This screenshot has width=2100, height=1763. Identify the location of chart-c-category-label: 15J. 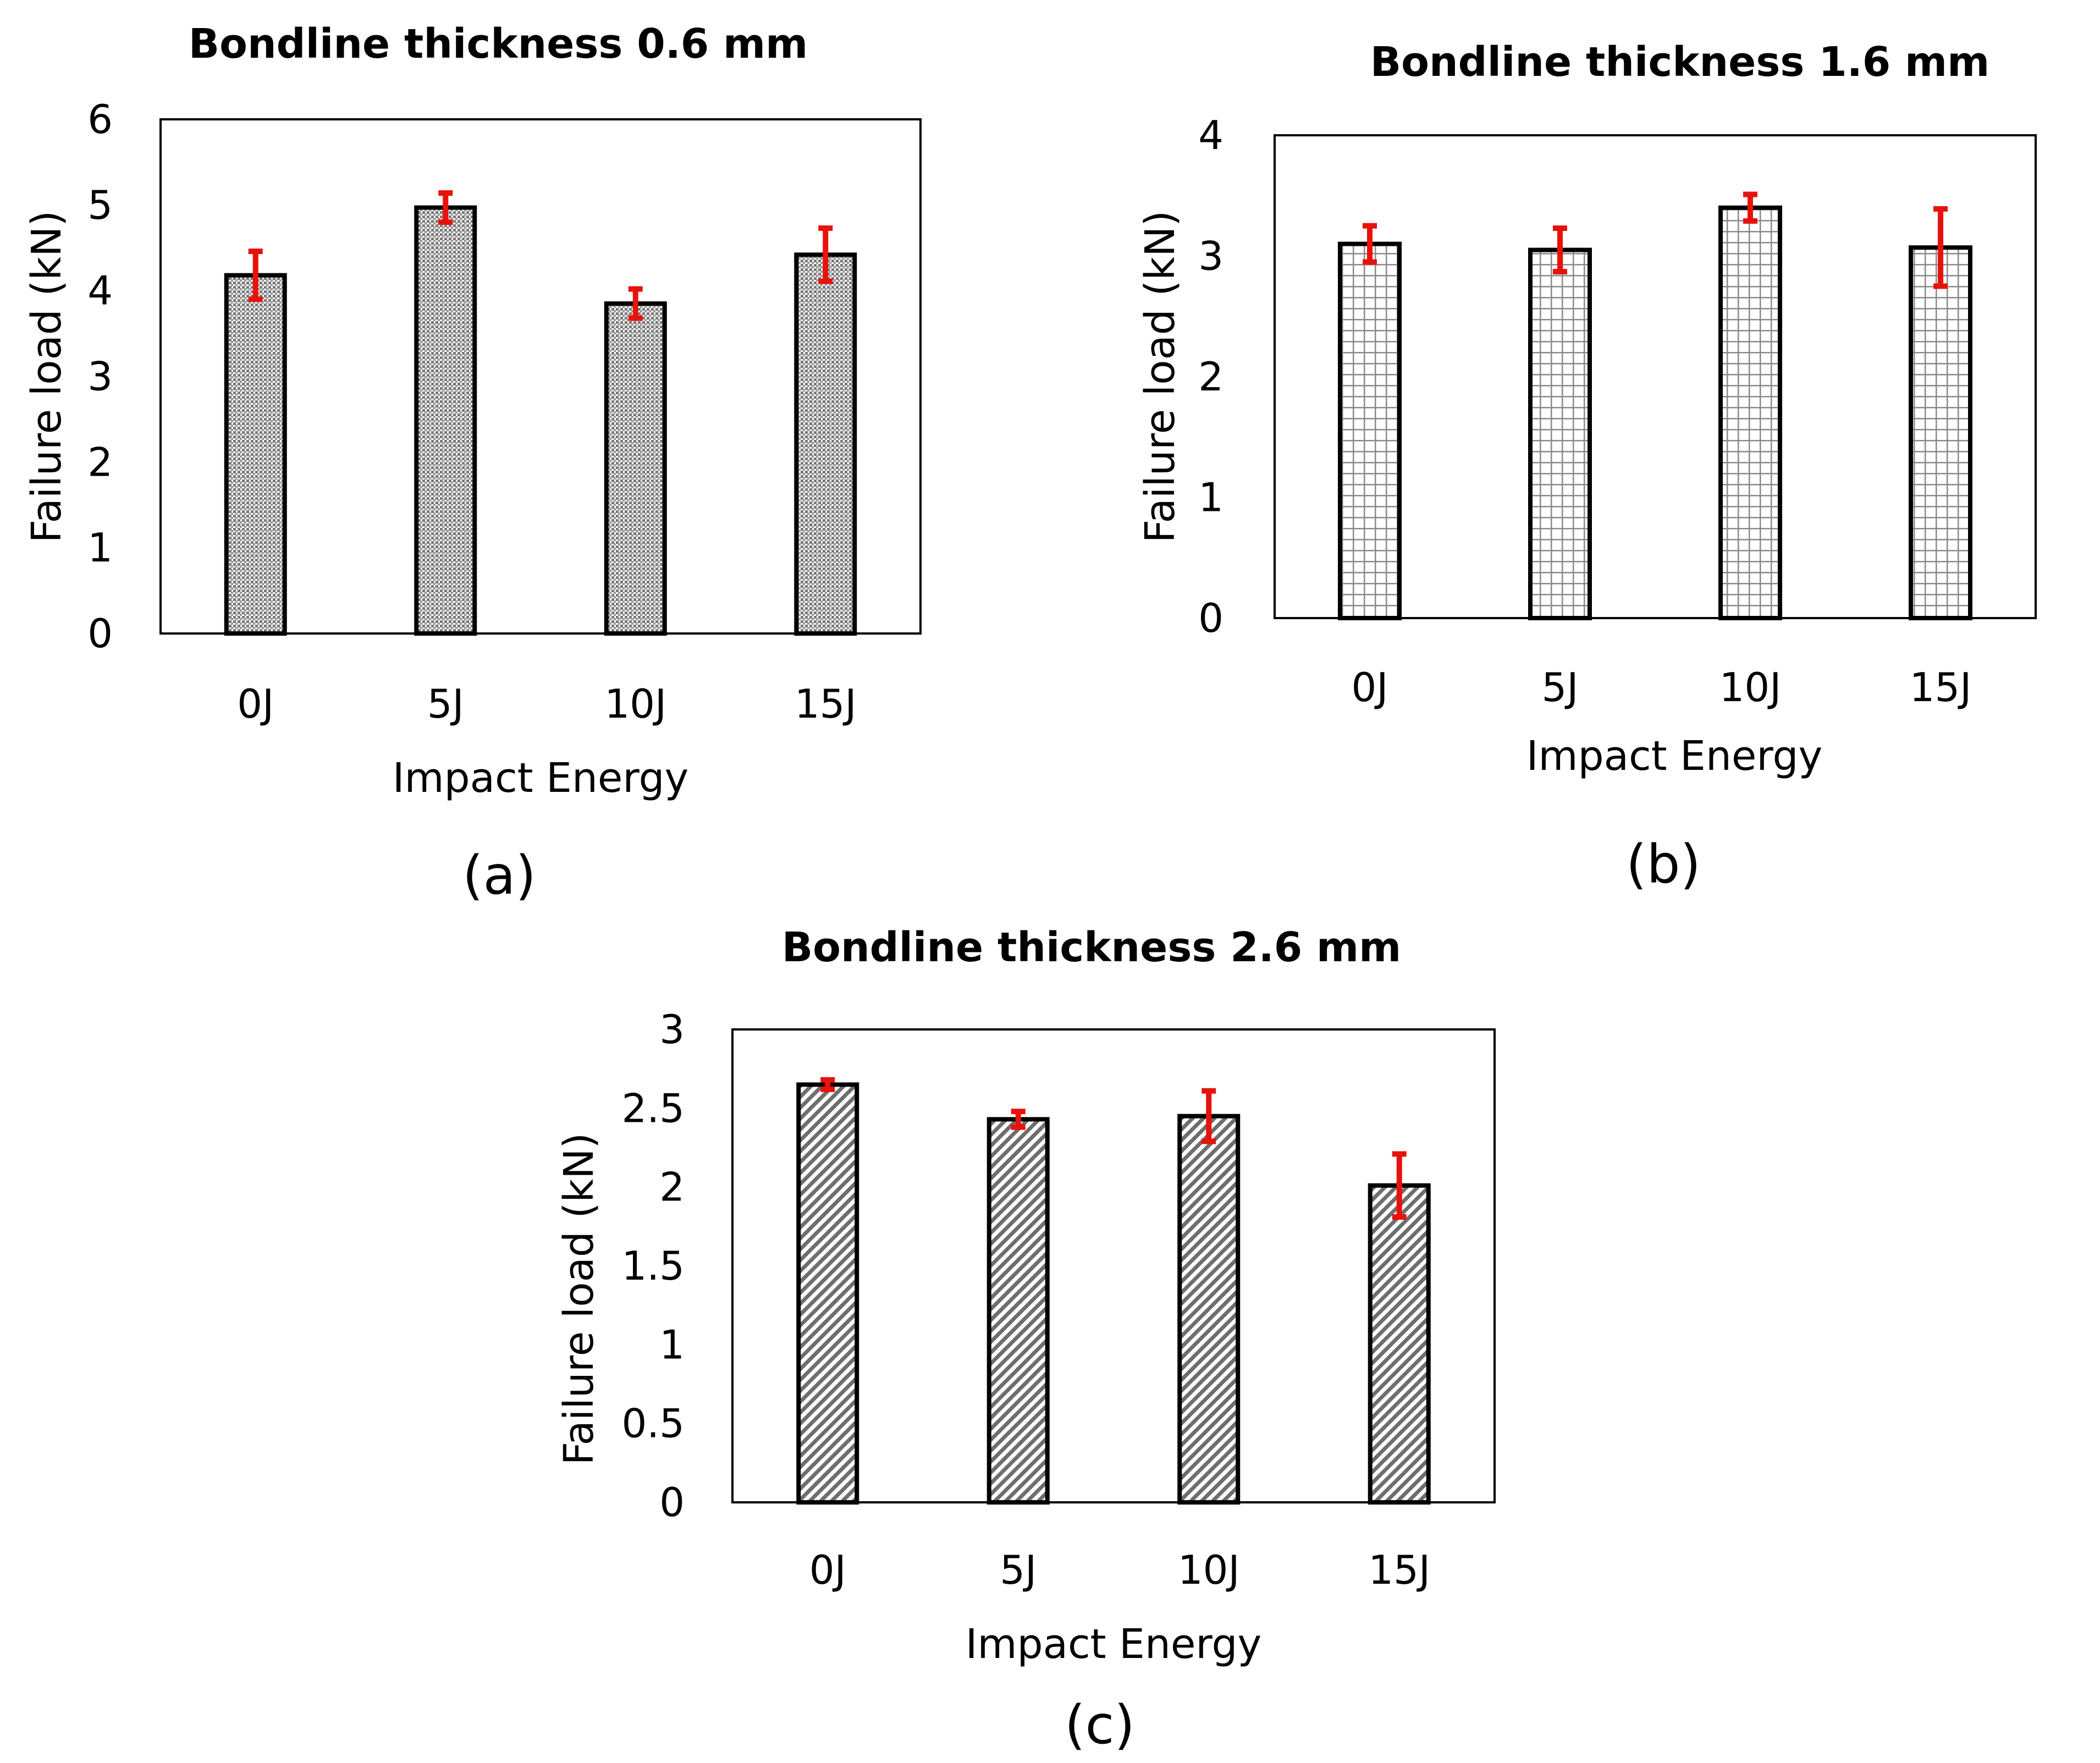
(1399, 1570).